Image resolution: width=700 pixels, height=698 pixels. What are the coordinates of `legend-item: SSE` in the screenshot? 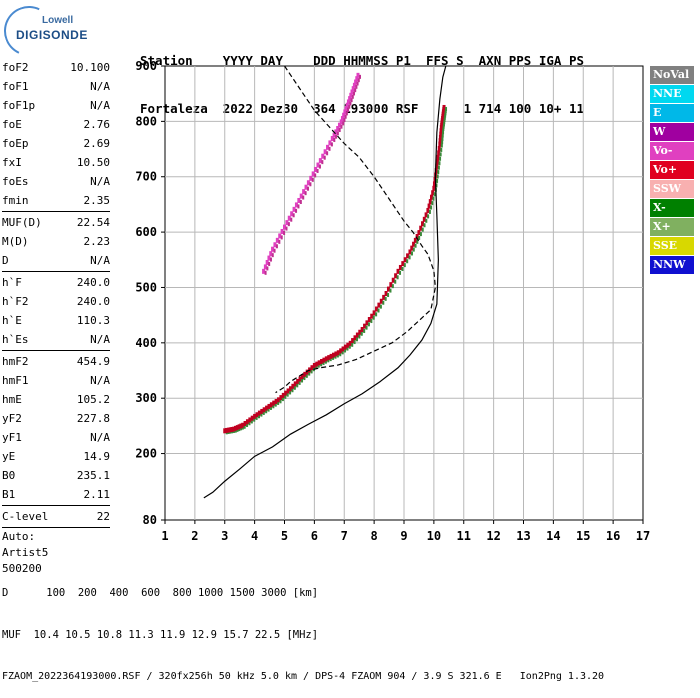 It's located at (672, 246).